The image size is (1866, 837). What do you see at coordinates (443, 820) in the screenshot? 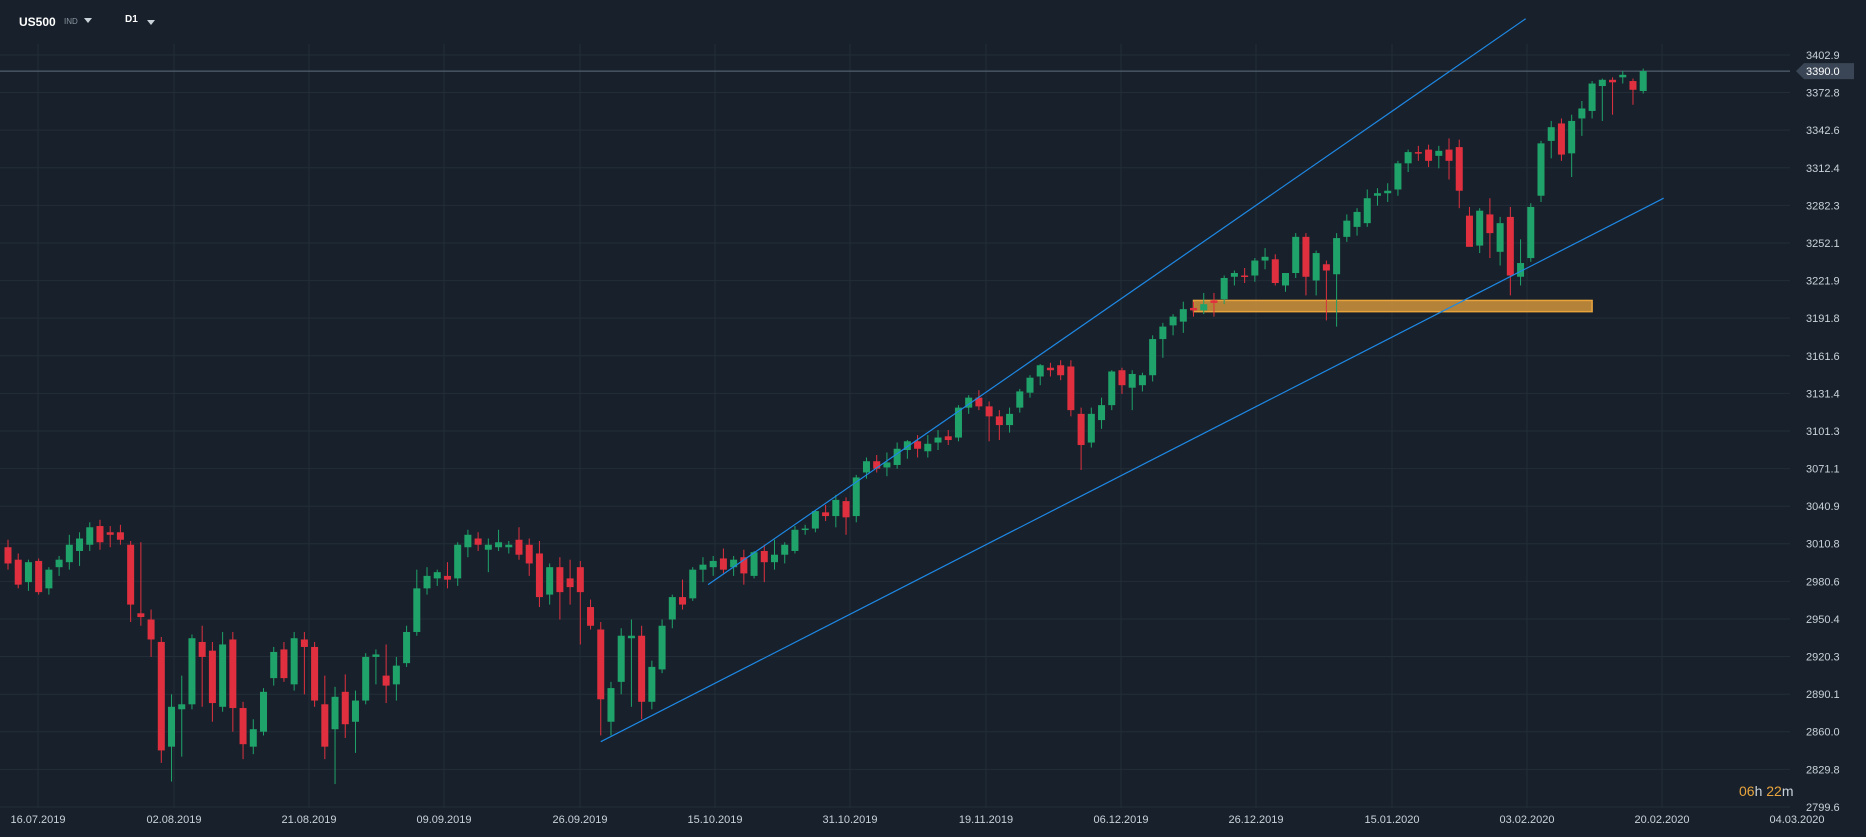
I see `x-tick-label: 09.09.2019` at bounding box center [443, 820].